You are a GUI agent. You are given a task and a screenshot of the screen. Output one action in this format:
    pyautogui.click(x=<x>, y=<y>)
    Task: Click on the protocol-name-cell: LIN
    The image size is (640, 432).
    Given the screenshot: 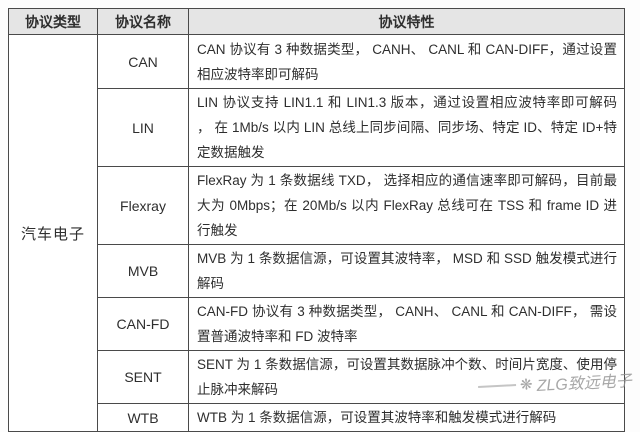 What is the action you would take?
    pyautogui.click(x=143, y=127)
    